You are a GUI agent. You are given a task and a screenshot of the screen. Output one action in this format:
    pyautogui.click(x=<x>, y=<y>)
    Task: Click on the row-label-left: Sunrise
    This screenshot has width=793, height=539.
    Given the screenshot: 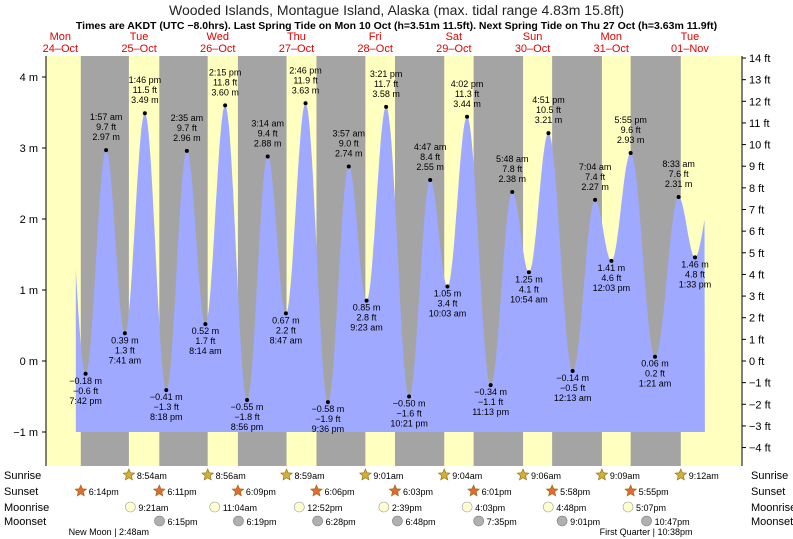 What is the action you would take?
    pyautogui.click(x=22, y=476)
    